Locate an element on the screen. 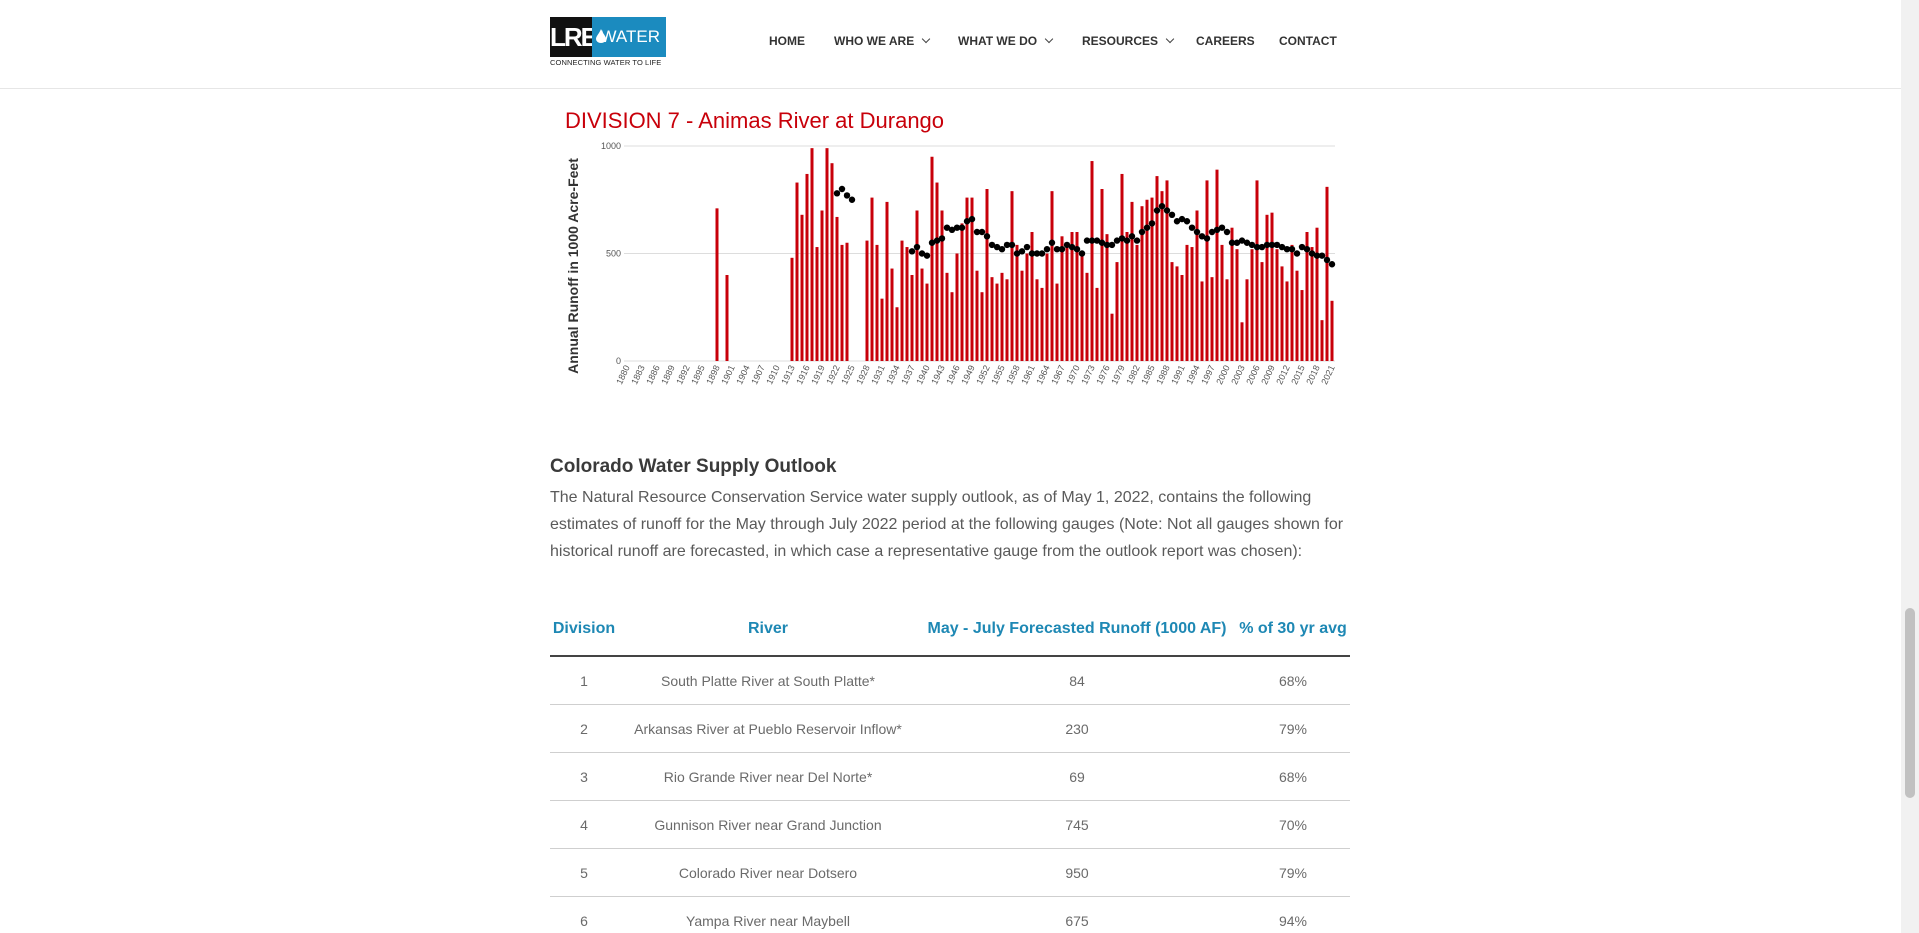 The width and height of the screenshot is (1919, 933). nav-item: WHO WE ARE is located at coordinates (882, 41).